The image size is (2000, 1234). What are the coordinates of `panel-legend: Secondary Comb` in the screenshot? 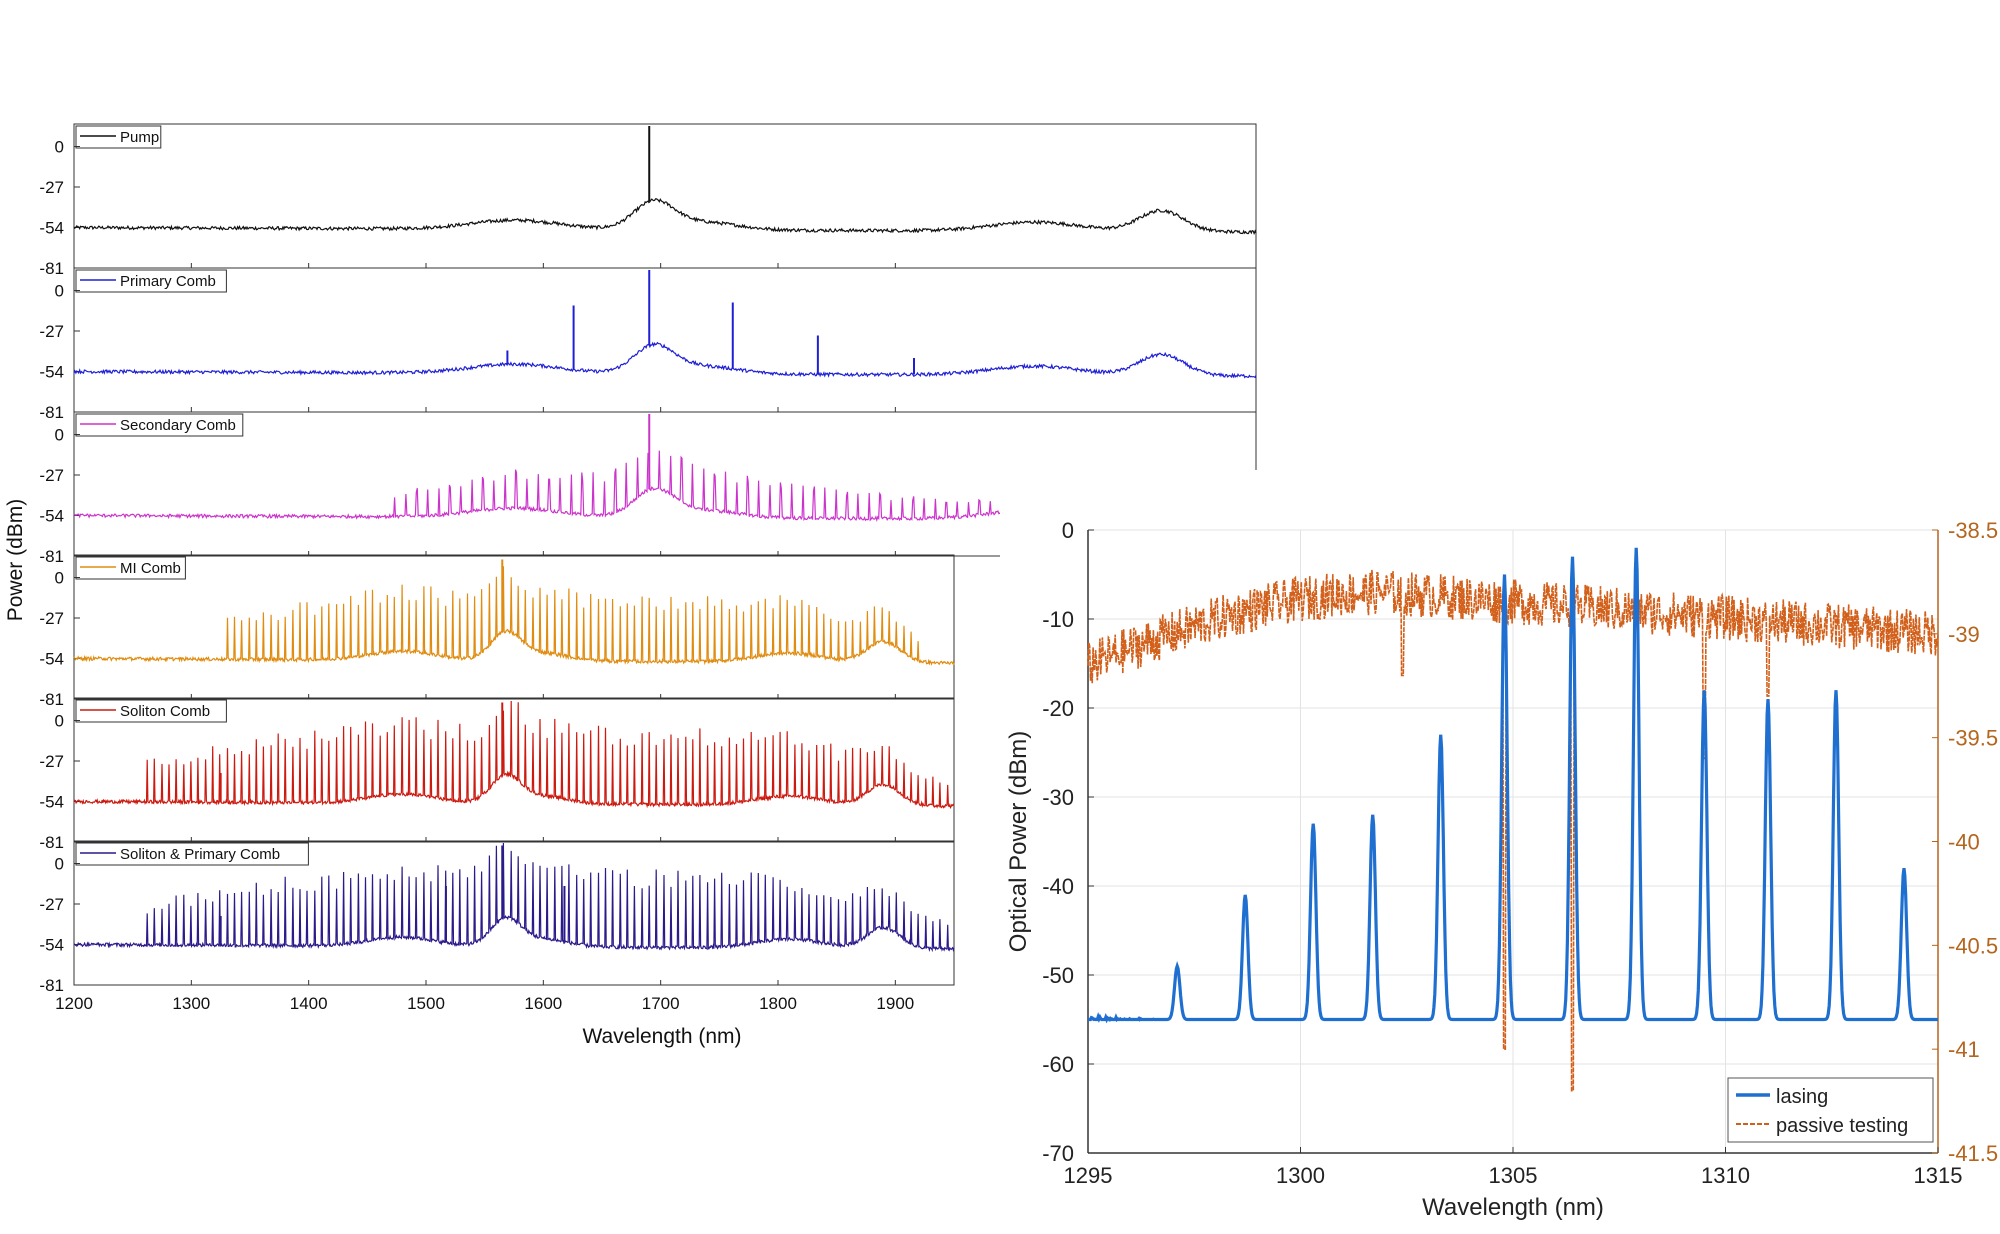 It's located at (159, 425).